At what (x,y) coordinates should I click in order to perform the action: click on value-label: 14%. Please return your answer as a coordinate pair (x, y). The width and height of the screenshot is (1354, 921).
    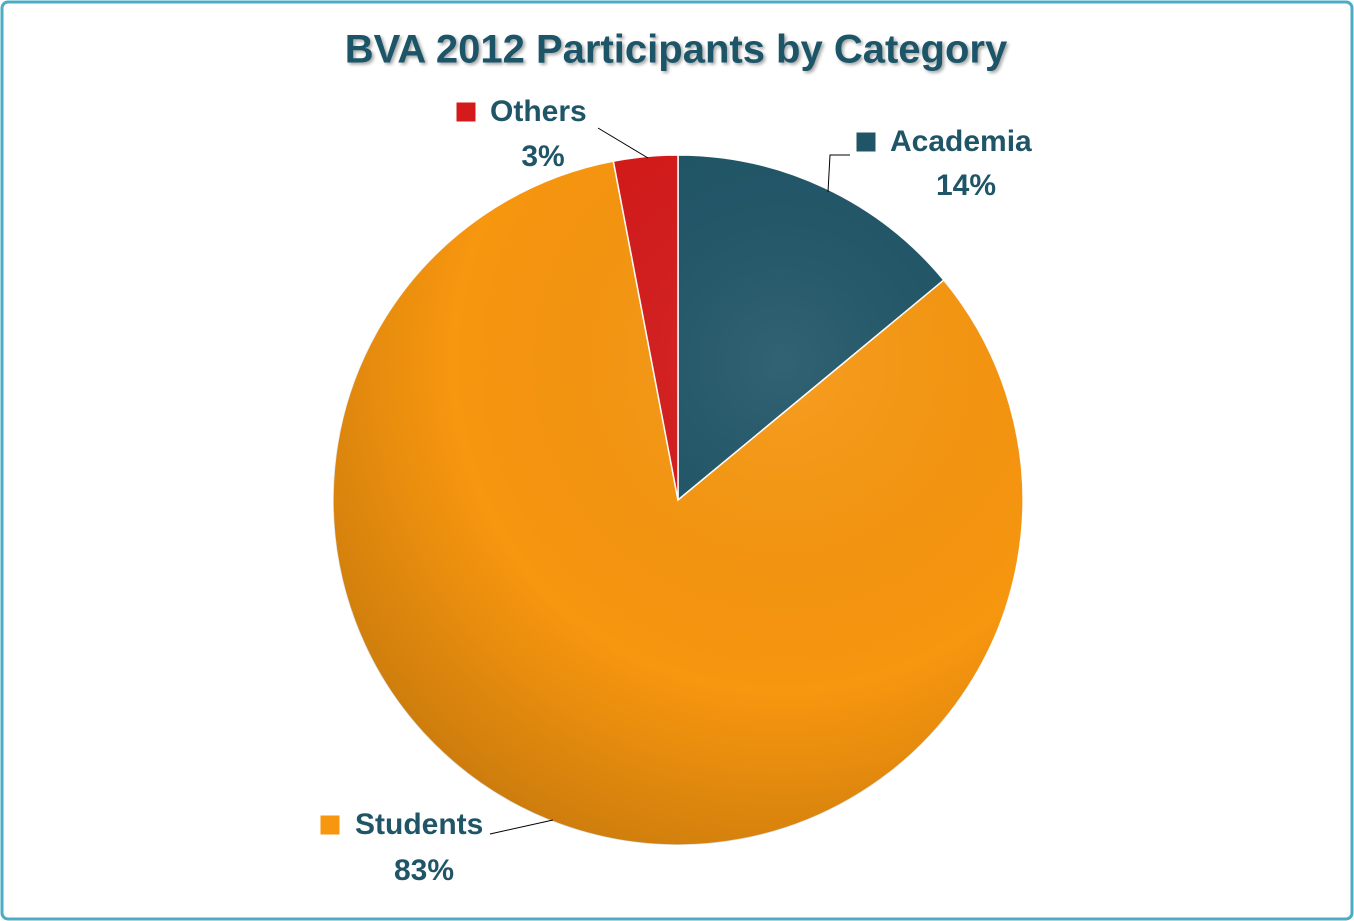
    Looking at the image, I should click on (966, 185).